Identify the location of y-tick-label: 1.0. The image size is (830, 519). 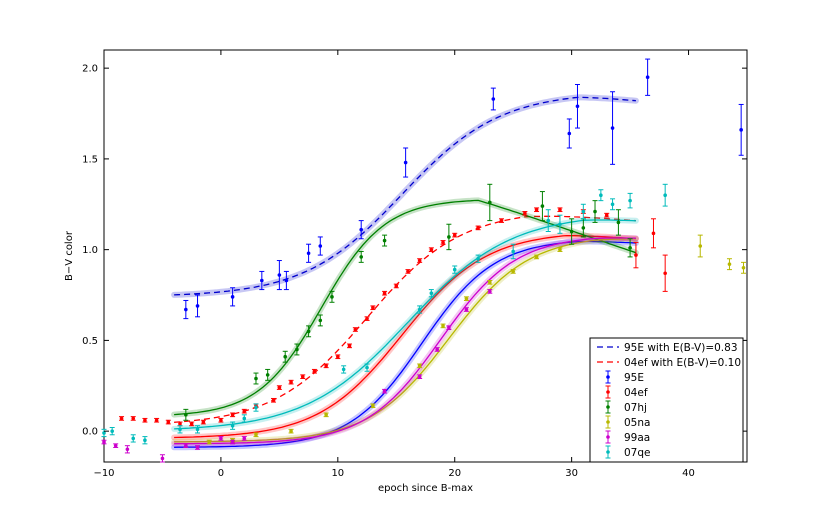
(90, 250).